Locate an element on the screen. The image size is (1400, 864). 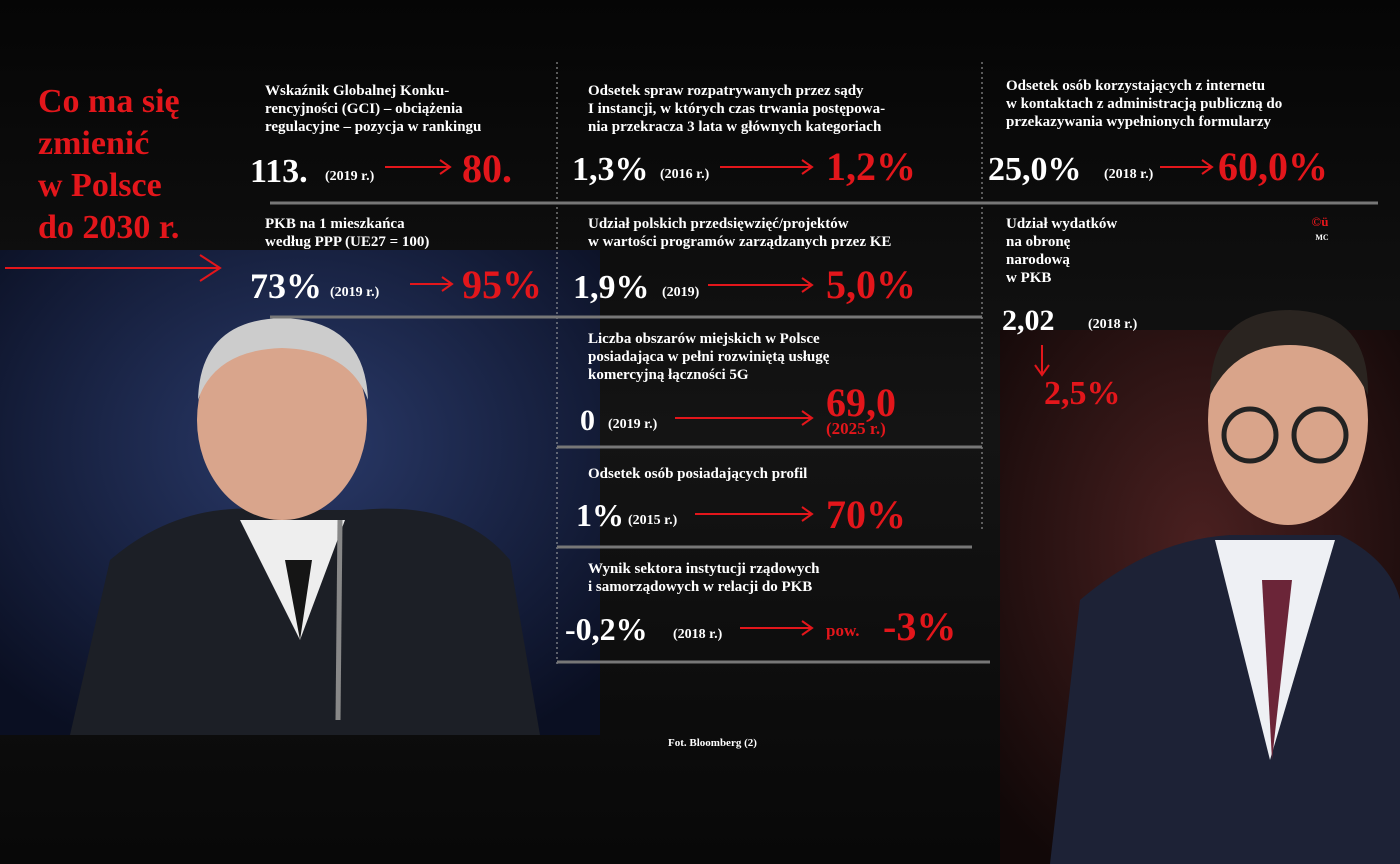
indicator-label: w PKB is located at coordinates (1028, 278).